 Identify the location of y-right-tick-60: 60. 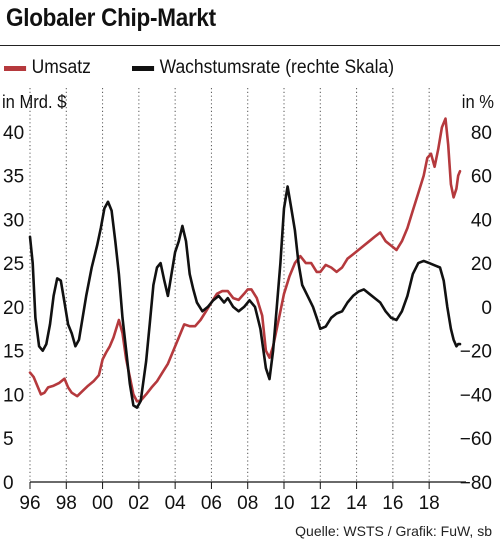
(481, 177).